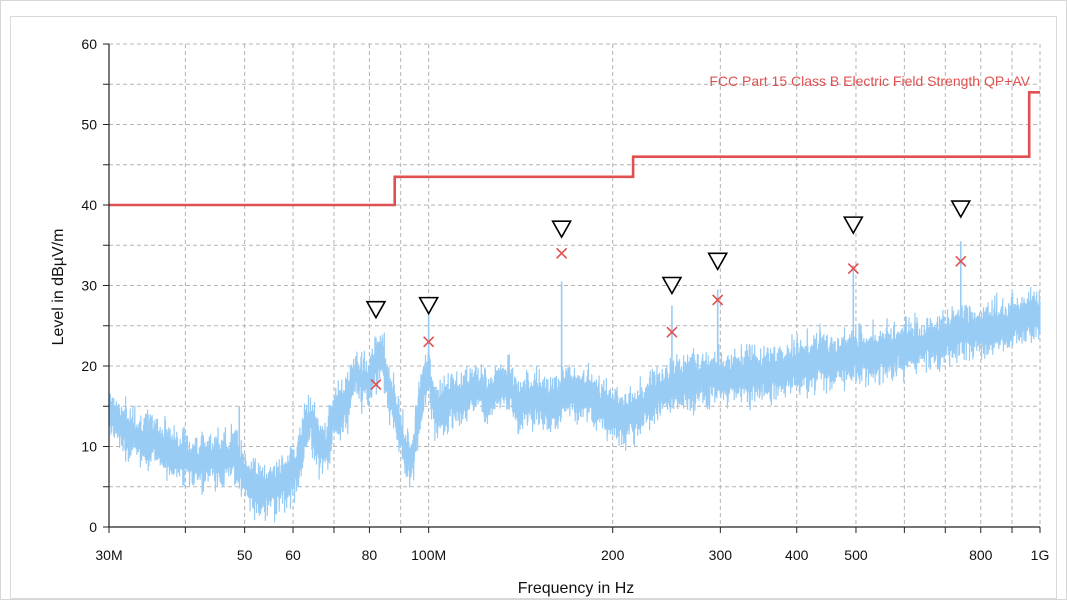 Image resolution: width=1067 pixels, height=600 pixels. What do you see at coordinates (108, 555) in the screenshot?
I see `x-tick-label: 30M` at bounding box center [108, 555].